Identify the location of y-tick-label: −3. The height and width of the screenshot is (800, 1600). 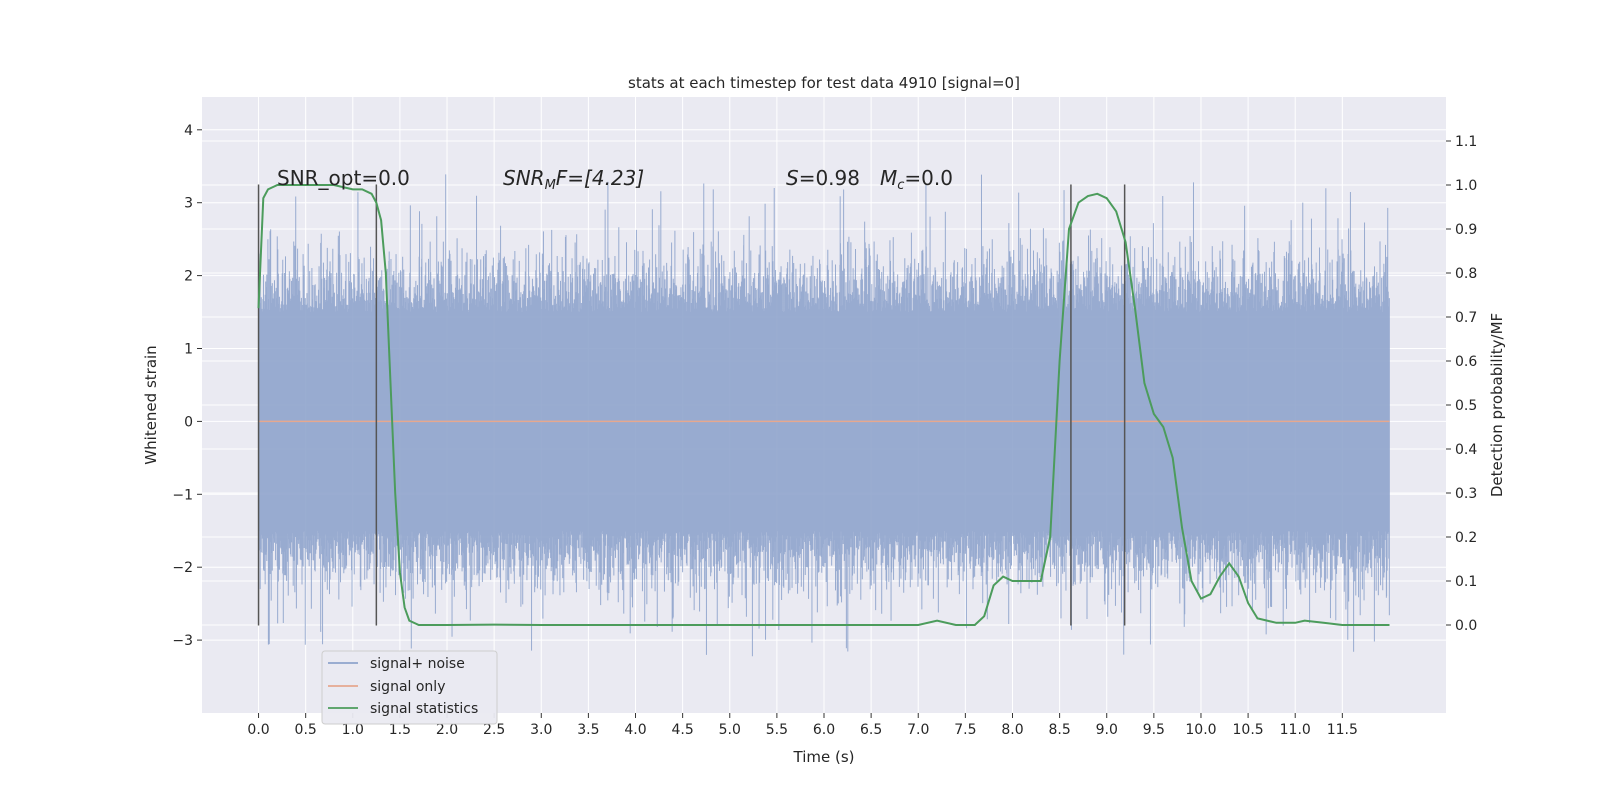
(182, 641).